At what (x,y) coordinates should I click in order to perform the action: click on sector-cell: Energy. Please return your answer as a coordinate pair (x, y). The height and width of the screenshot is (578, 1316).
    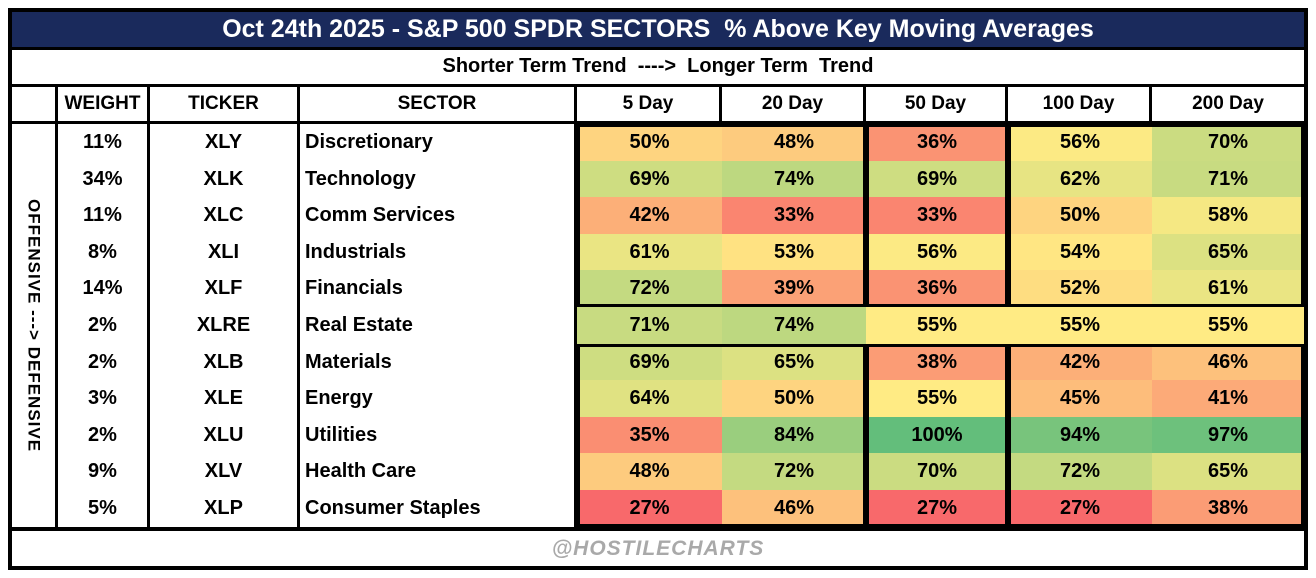
    Looking at the image, I should click on (438, 398).